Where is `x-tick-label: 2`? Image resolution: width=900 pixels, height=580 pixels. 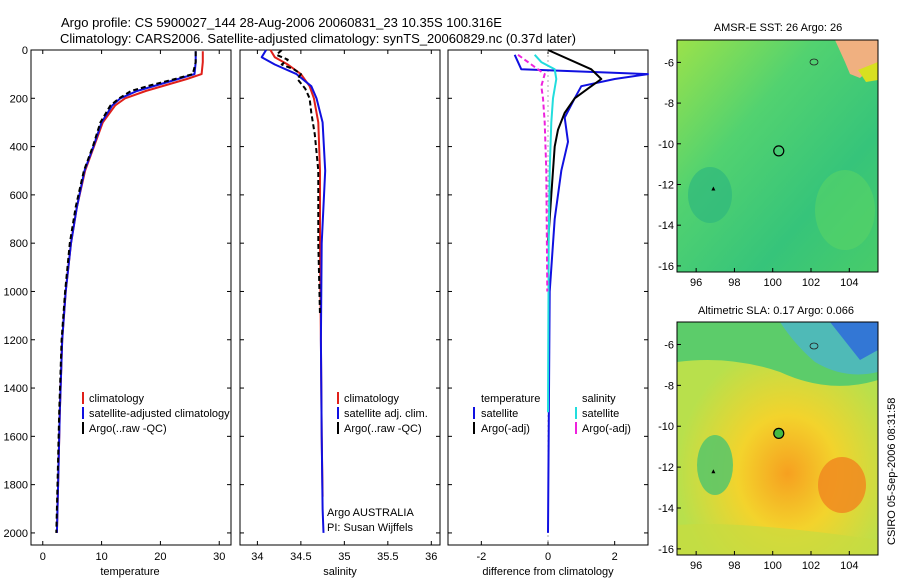
x-tick-label: 2 is located at coordinates (615, 557).